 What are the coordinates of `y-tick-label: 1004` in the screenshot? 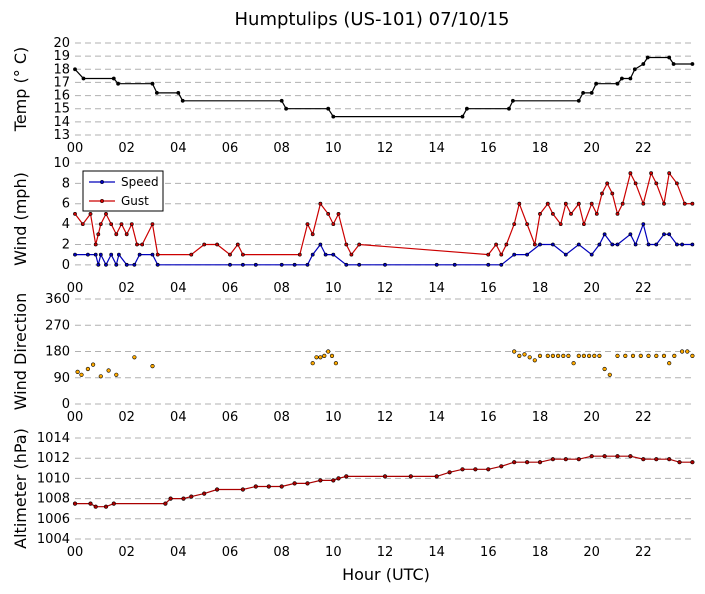 It's located at (53, 539).